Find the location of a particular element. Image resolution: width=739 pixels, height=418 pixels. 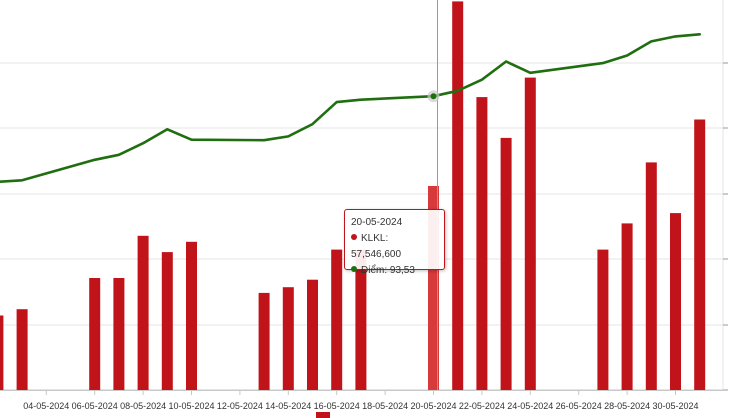

x-tick-label: 14-05-2024 is located at coordinates (288, 406).